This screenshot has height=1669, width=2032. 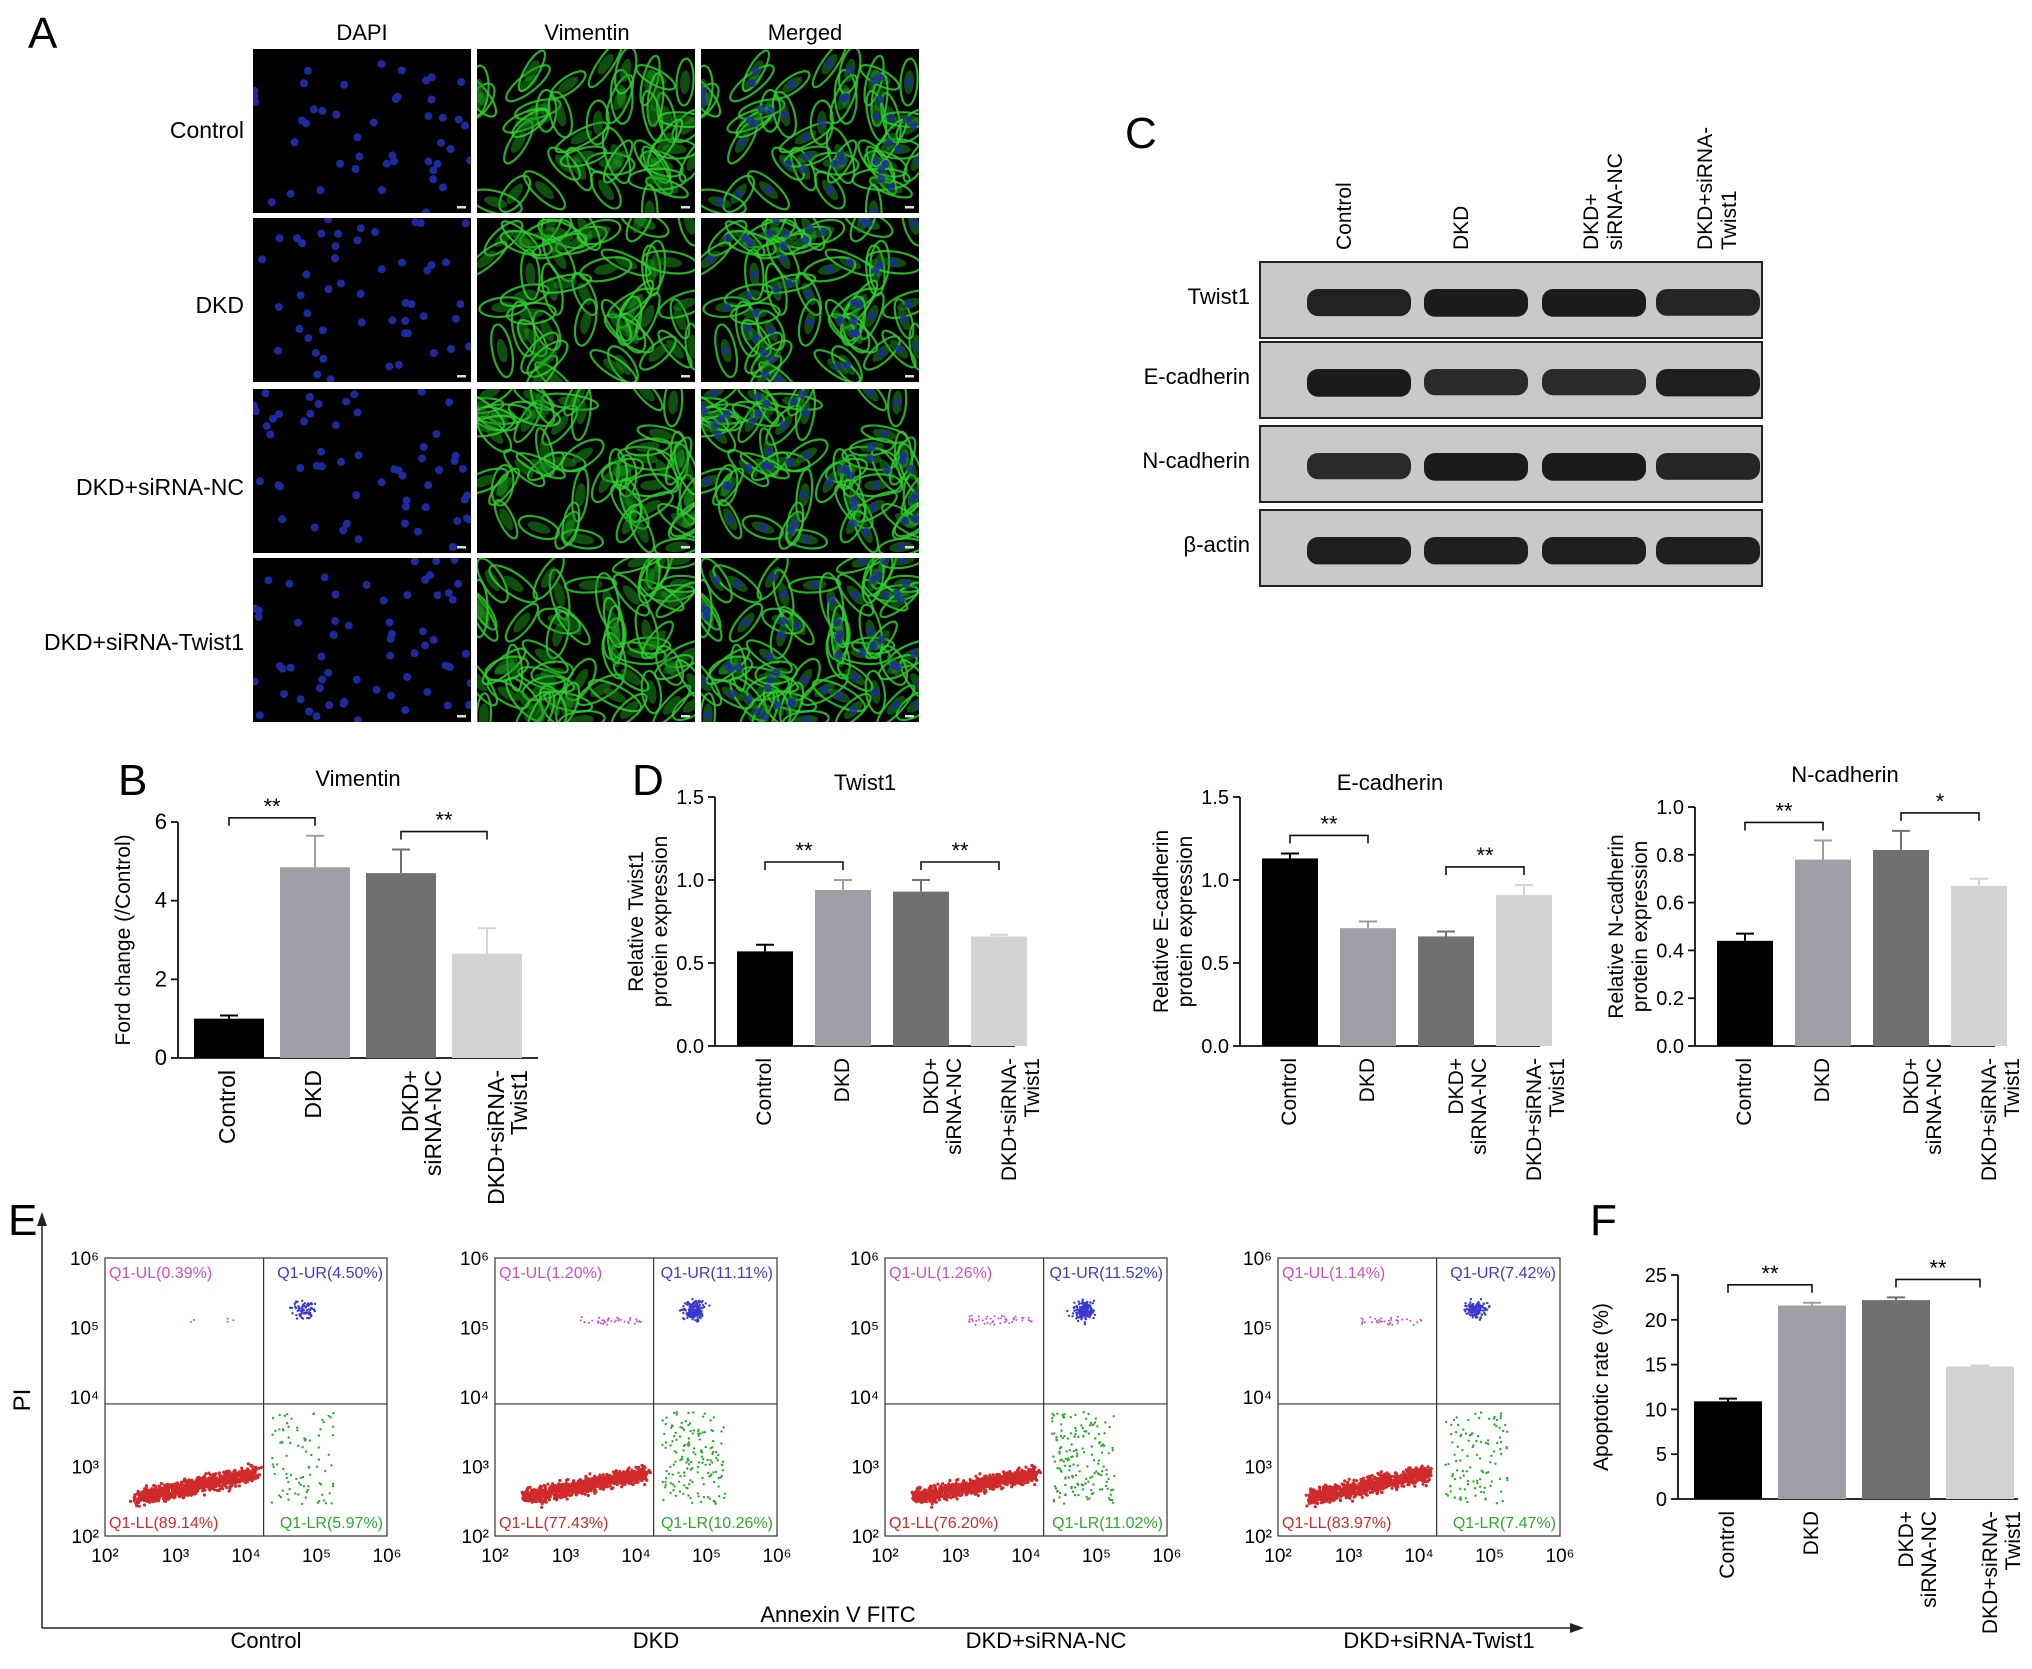 What do you see at coordinates (227, 1107) in the screenshot?
I see `x-tick-label: Control` at bounding box center [227, 1107].